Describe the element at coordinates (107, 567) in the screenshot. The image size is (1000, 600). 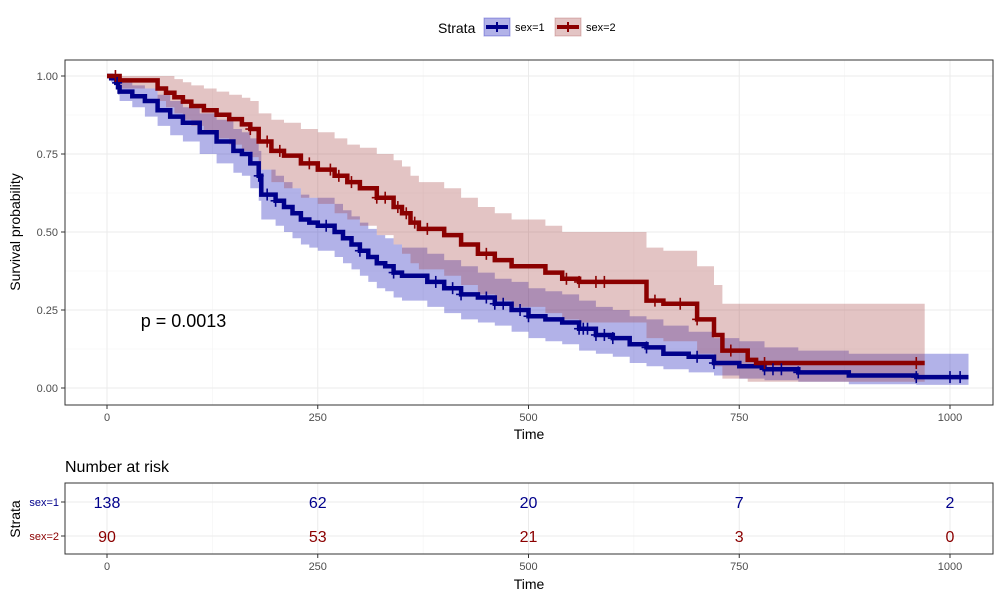
I see `risk-x-tick-label: 0` at that location.